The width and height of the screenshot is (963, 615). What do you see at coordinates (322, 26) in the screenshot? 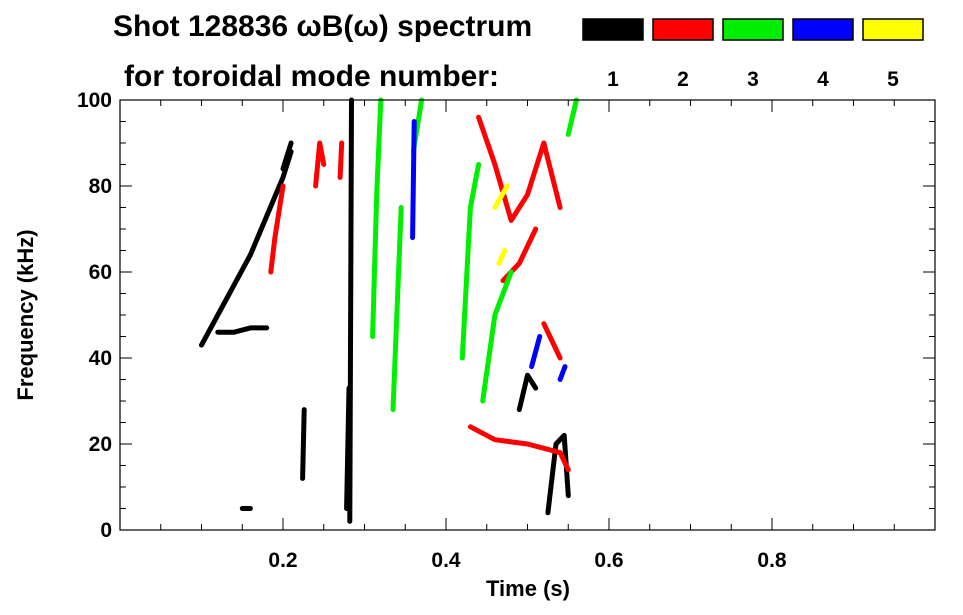
I see `chart-title-line1: Shot 128836 ωB(ω) spectrum` at bounding box center [322, 26].